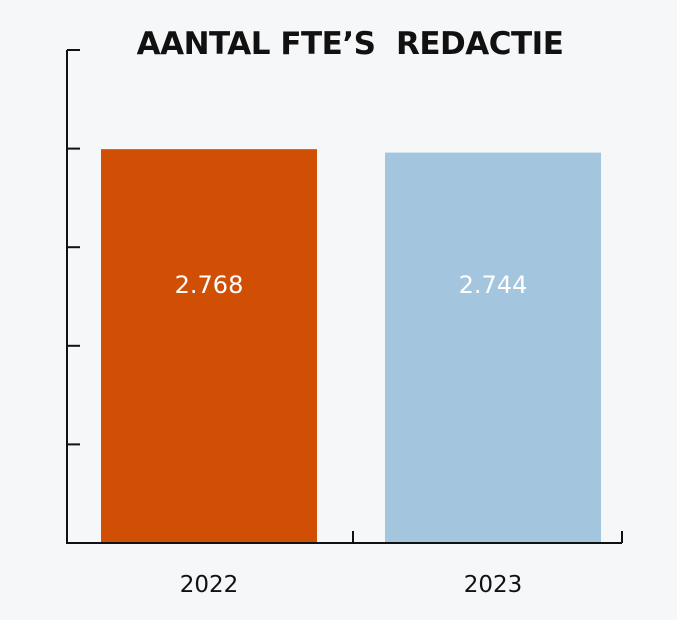 This screenshot has height=620, width=677. I want to click on value-label-2022: 2.768, so click(209, 285).